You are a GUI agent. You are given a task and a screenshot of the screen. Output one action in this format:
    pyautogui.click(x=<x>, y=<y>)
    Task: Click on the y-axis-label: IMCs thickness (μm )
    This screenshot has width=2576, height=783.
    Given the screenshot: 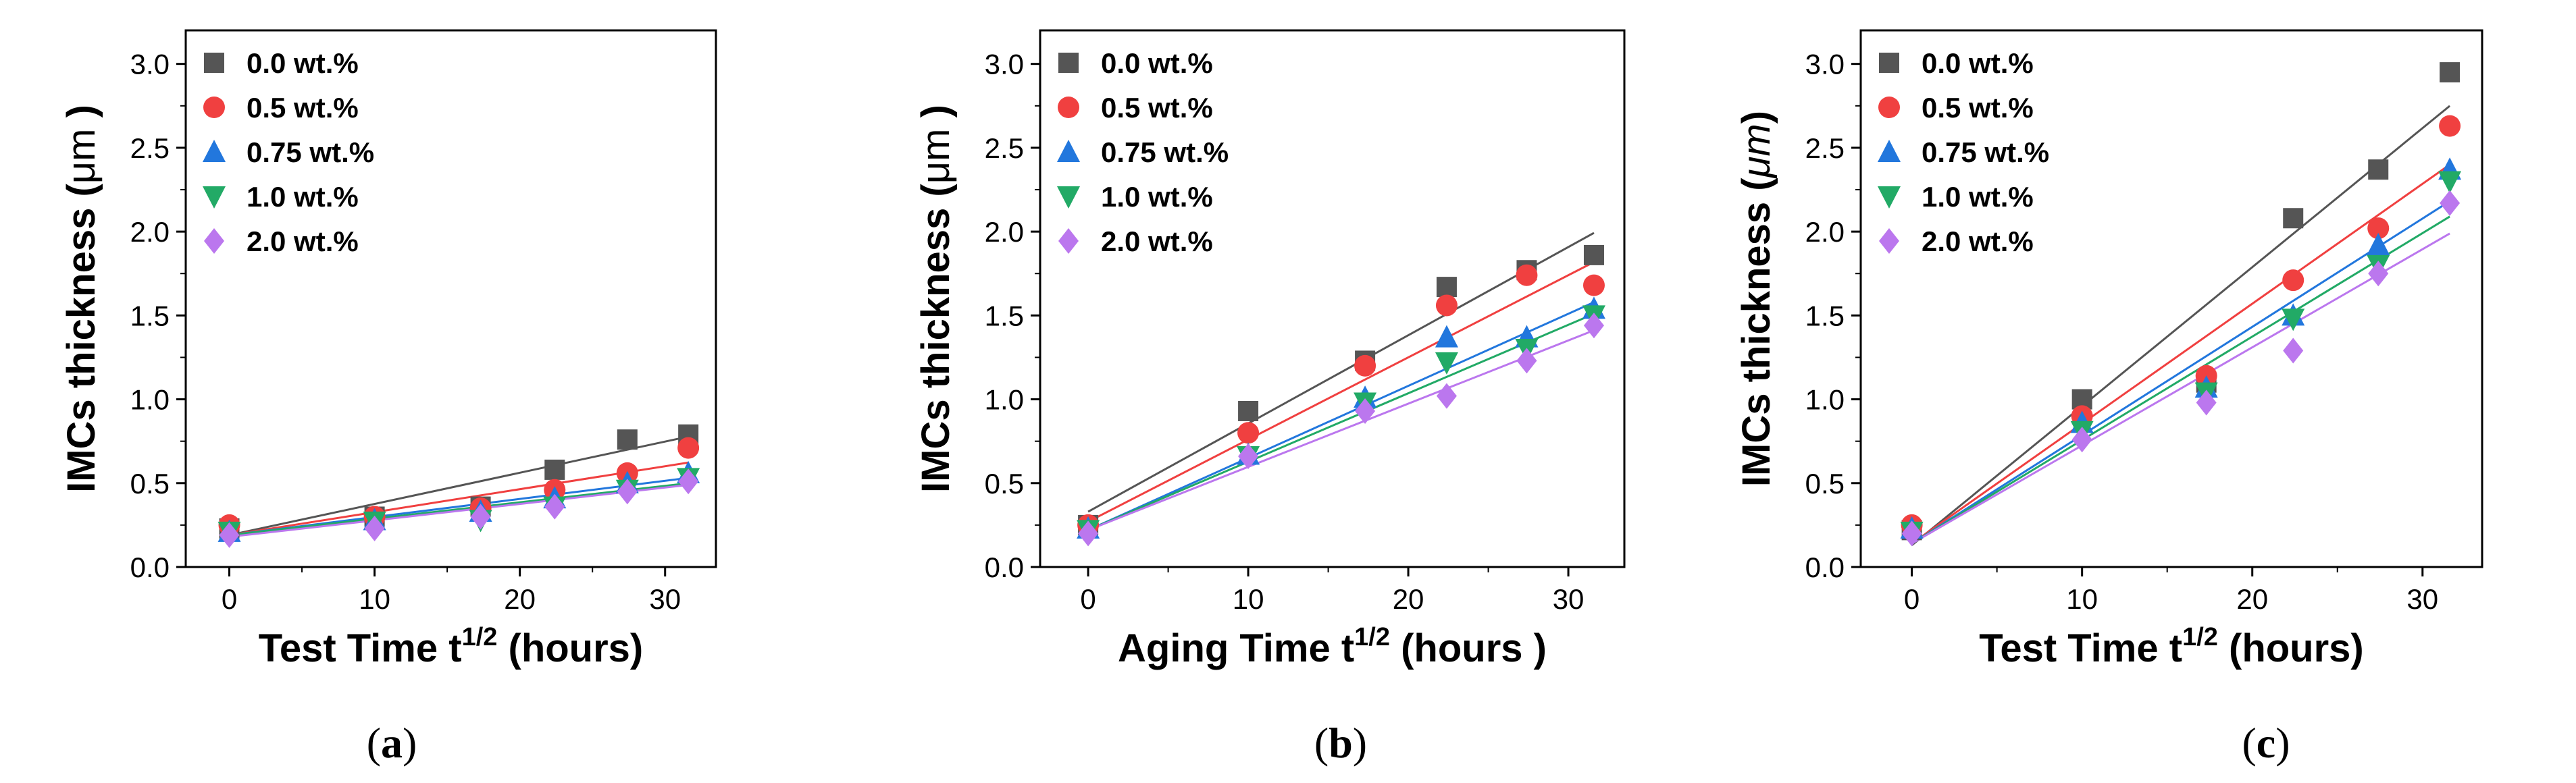 What is the action you would take?
    pyautogui.click(x=81, y=299)
    